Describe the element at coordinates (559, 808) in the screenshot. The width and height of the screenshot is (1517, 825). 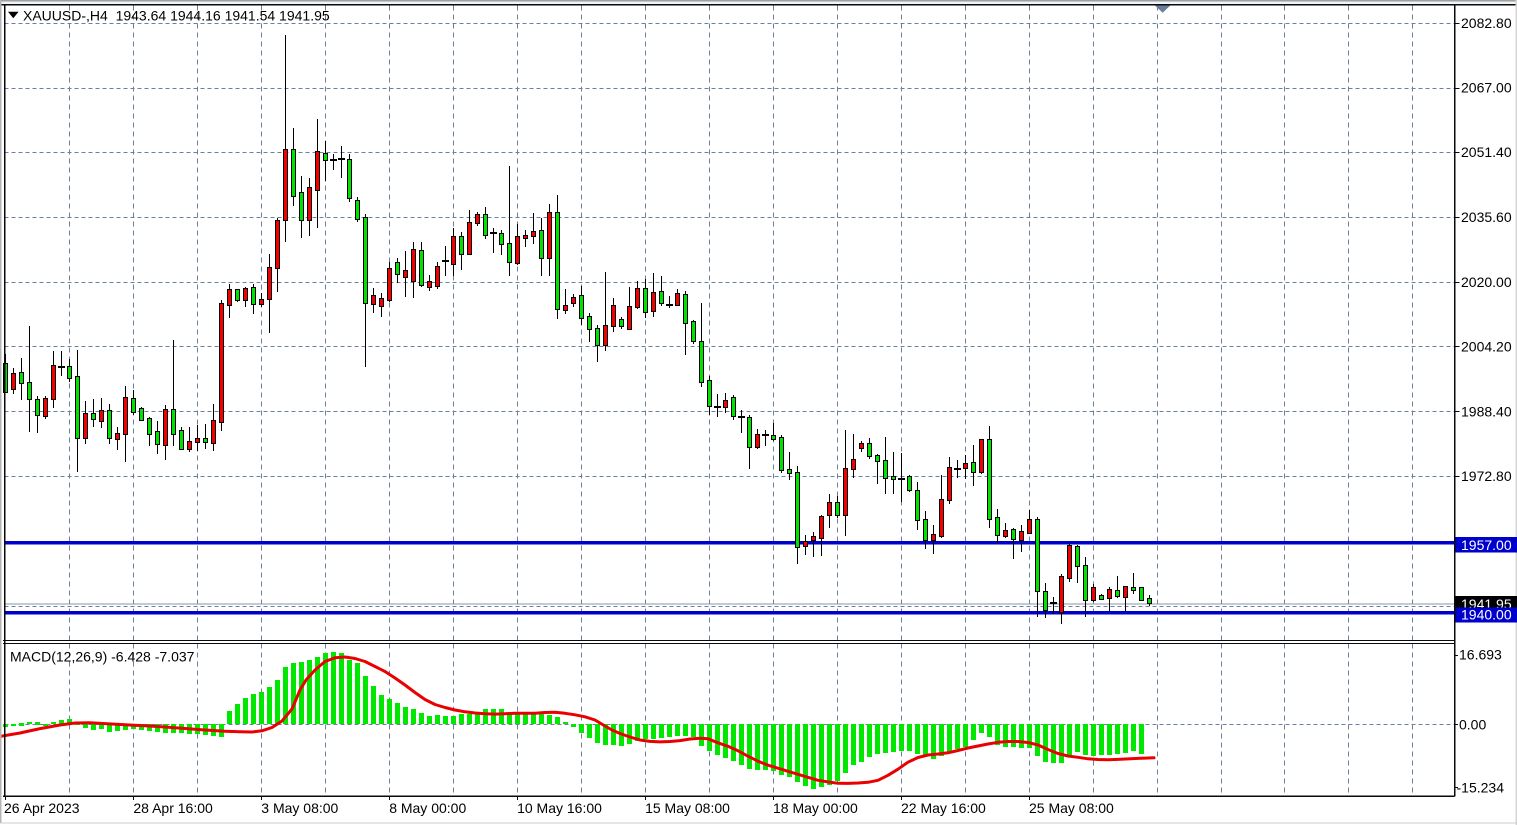
I see `svg-text: 10 May 16:00` at that location.